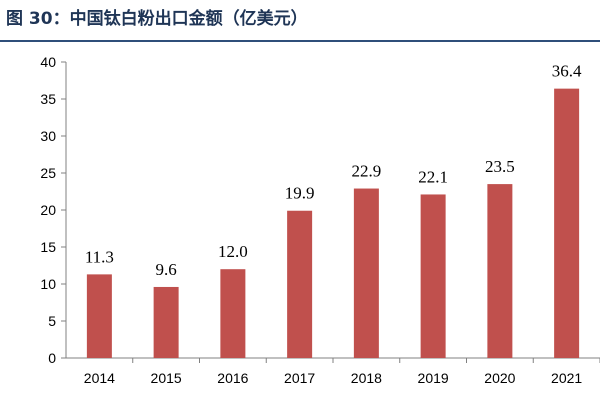 This screenshot has height=400, width=600. I want to click on x-tick-label-2016: 2016, so click(232, 378).